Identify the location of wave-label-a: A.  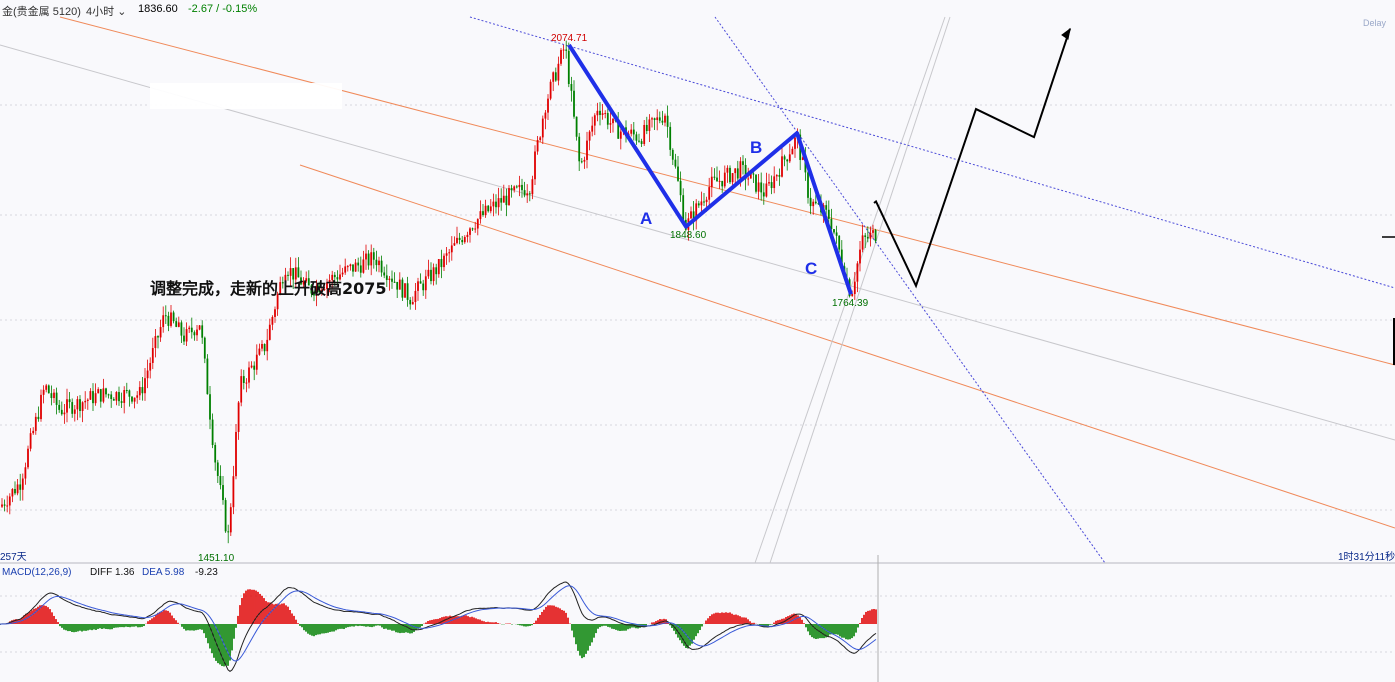
(646, 218).